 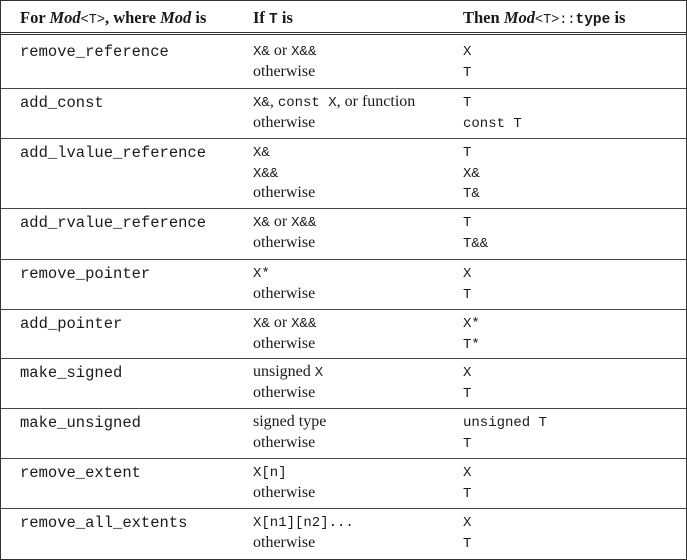 I want to click on modifier-name: remove_all_extents, so click(x=104, y=523).